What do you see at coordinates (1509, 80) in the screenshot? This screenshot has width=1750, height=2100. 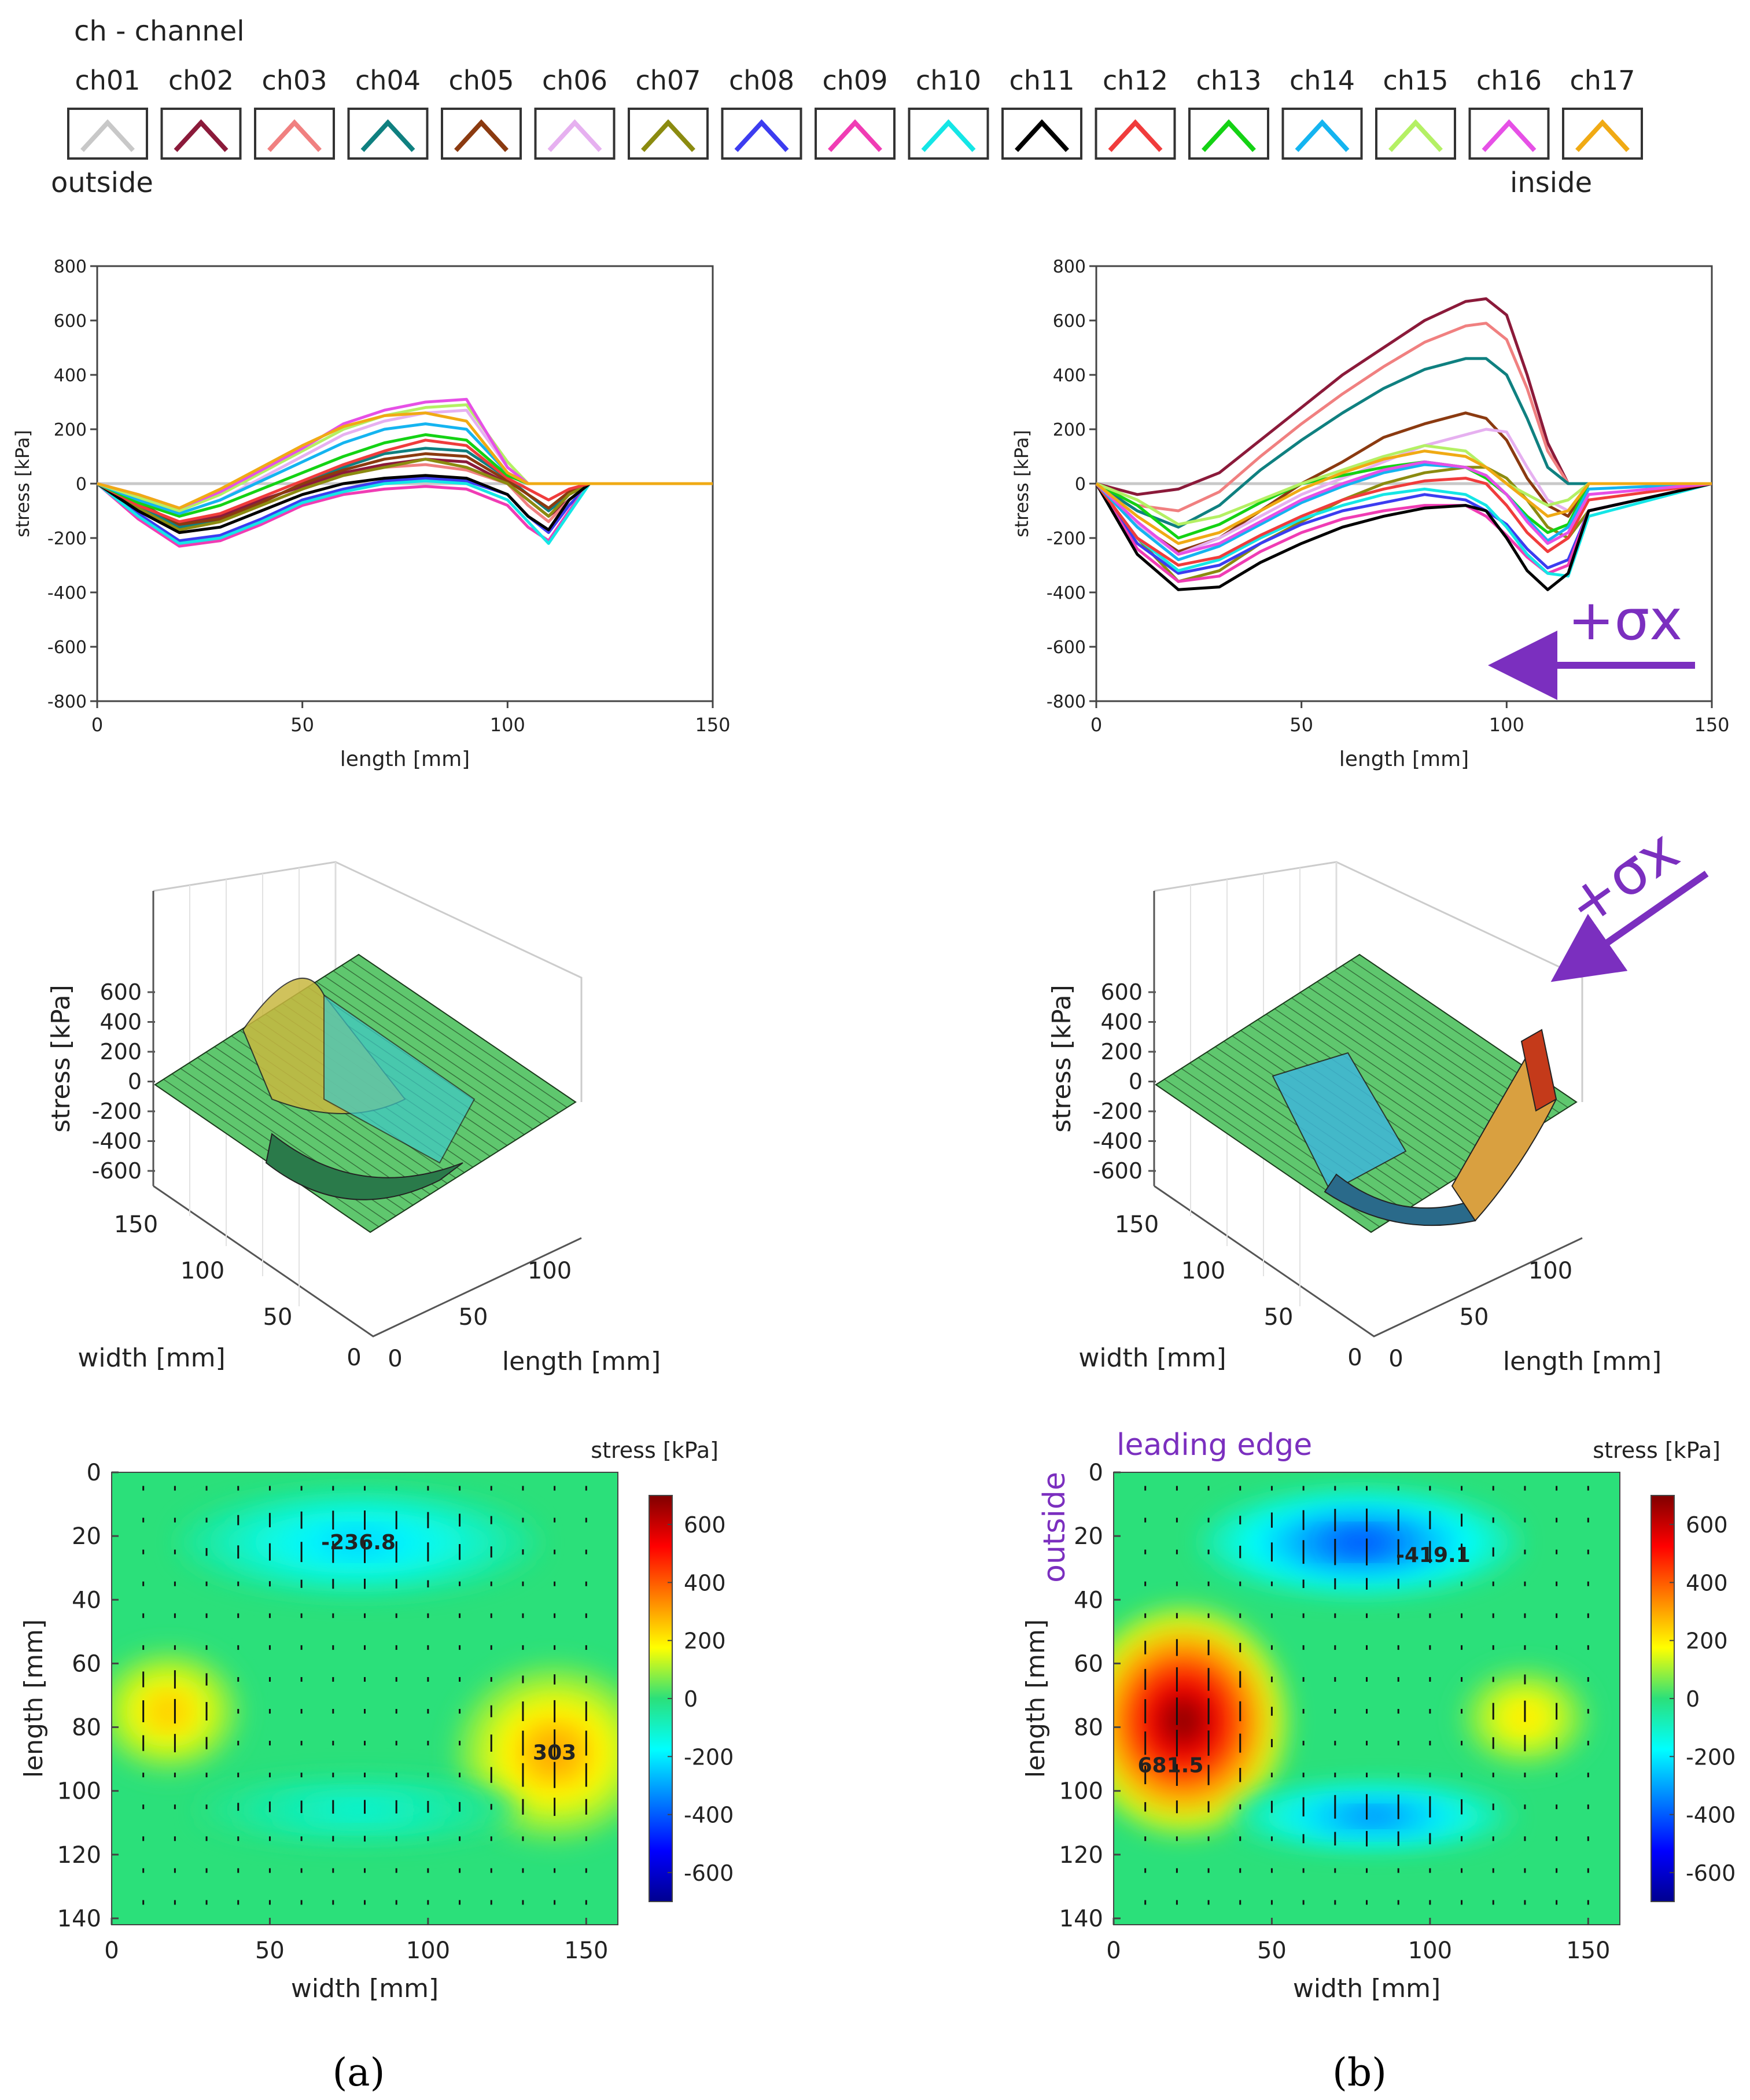 I see `legend-label-ch16: ch16` at bounding box center [1509, 80].